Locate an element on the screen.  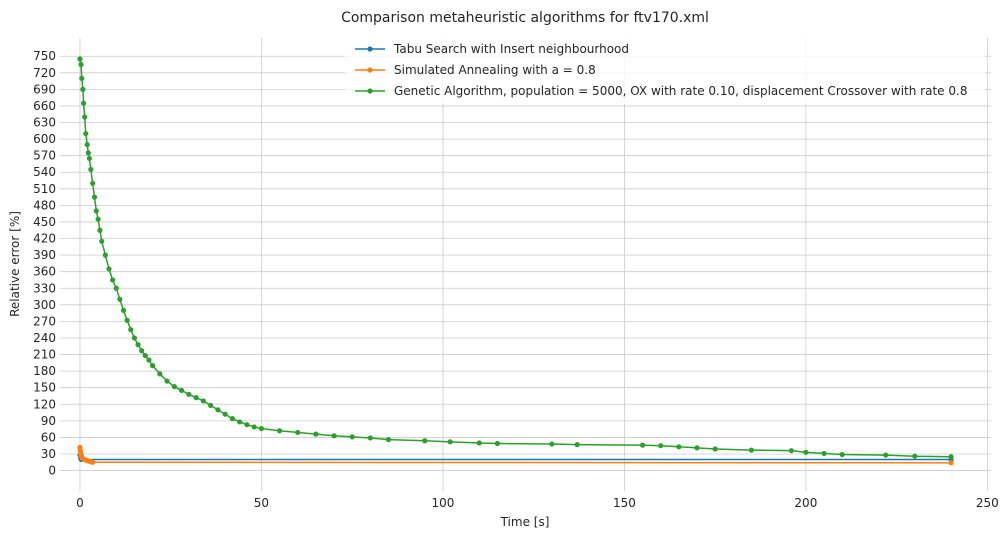
y-tick-label: 150 is located at coordinates (44, 388).